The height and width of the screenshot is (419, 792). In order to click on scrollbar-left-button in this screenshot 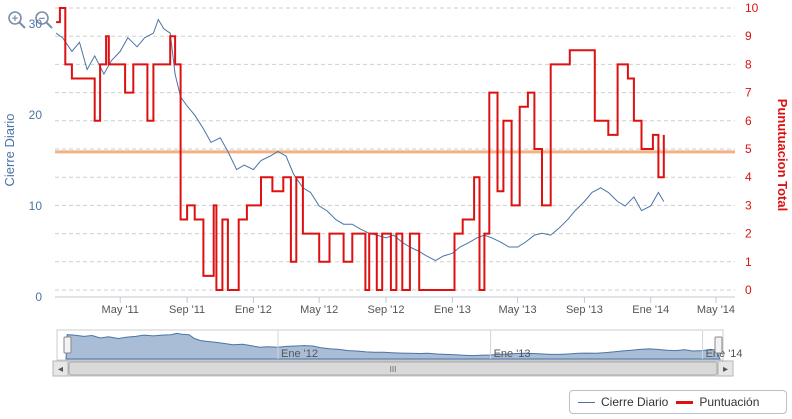, I will do `click(60, 368)`.